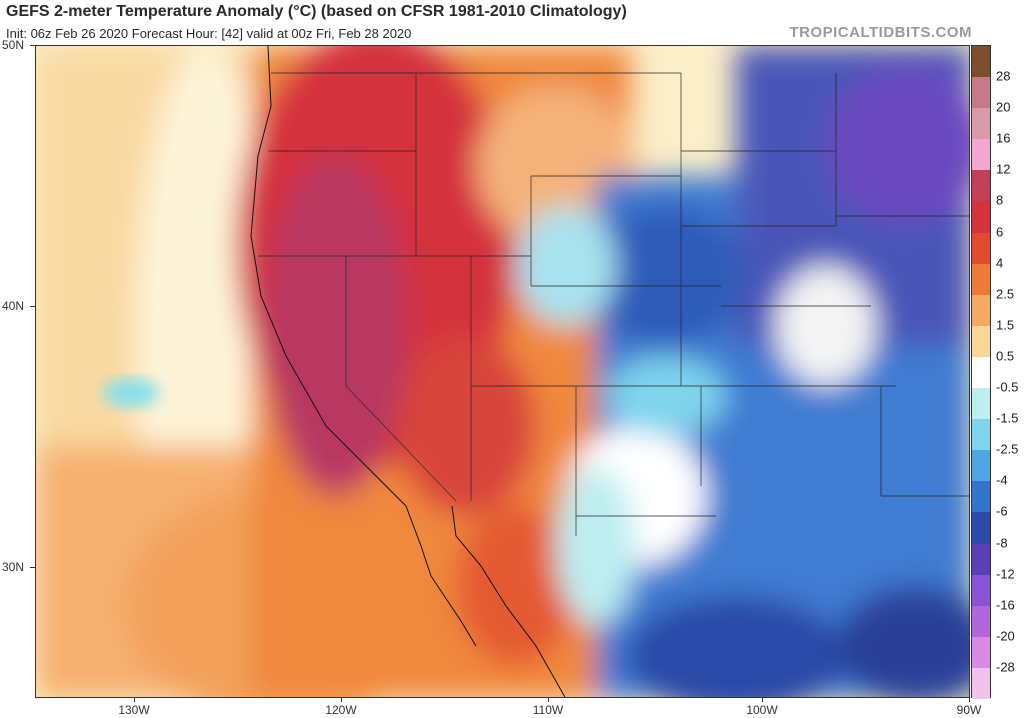  Describe the element at coordinates (548, 710) in the screenshot. I see `lon-label-110w: 110W` at that location.